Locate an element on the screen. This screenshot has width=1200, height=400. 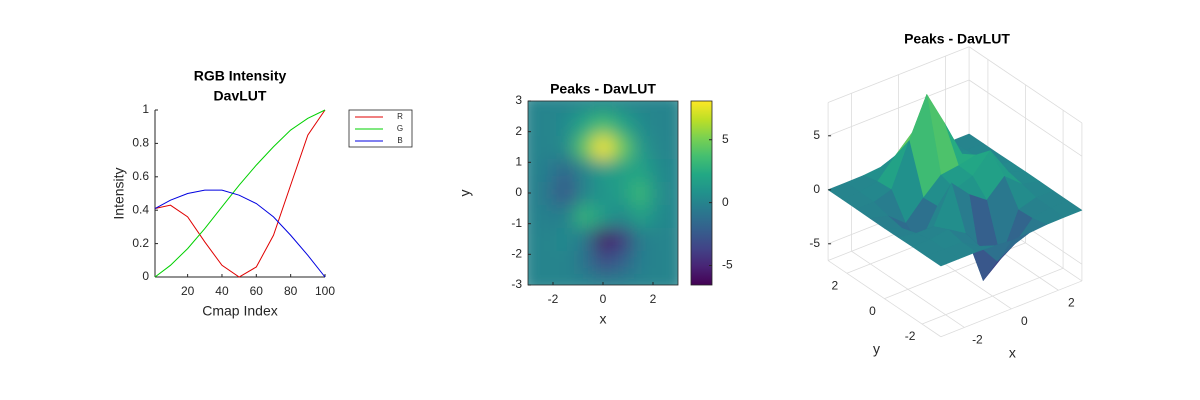
x-tick-label: 80 is located at coordinates (291, 291).